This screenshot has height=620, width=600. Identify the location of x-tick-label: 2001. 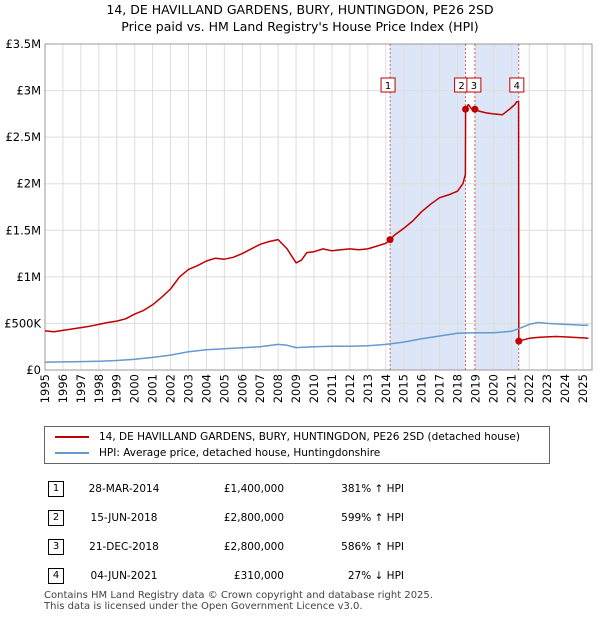
(153, 388).